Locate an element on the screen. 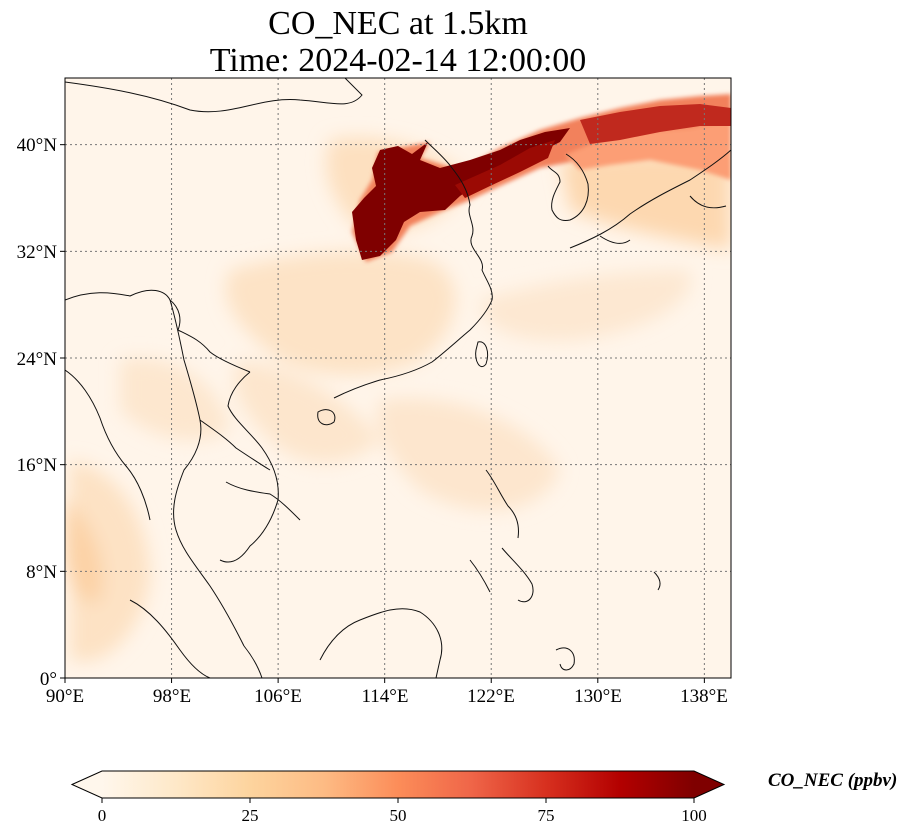 The height and width of the screenshot is (836, 920). plot-title-line1: CO_NEC at 1.5km is located at coordinates (398, 23).